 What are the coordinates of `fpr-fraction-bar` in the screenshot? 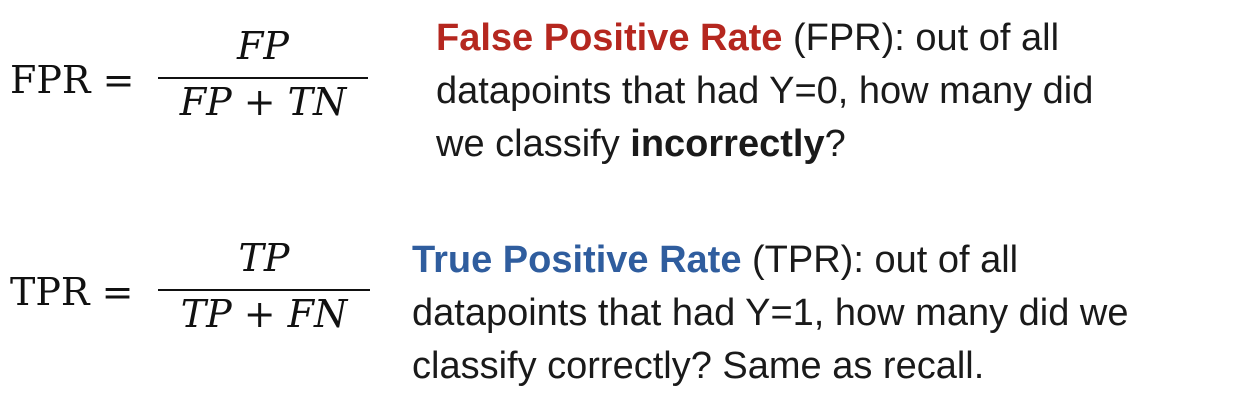 It's located at (263, 78).